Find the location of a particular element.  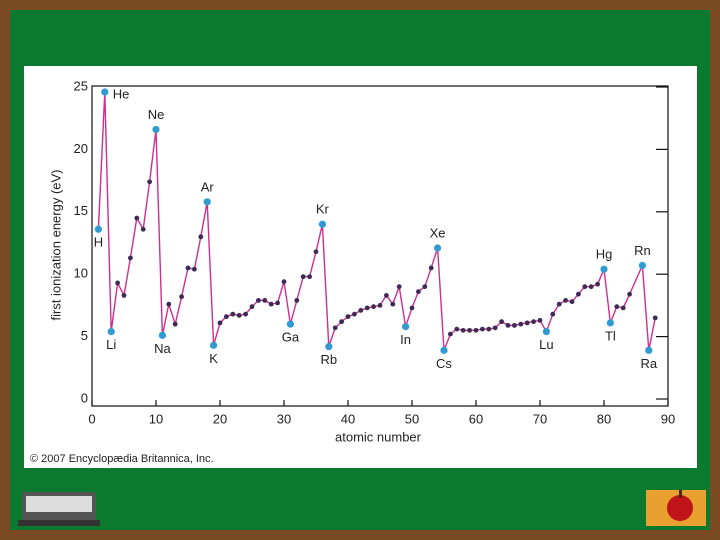

point-label: Ga is located at coordinates (291, 337).